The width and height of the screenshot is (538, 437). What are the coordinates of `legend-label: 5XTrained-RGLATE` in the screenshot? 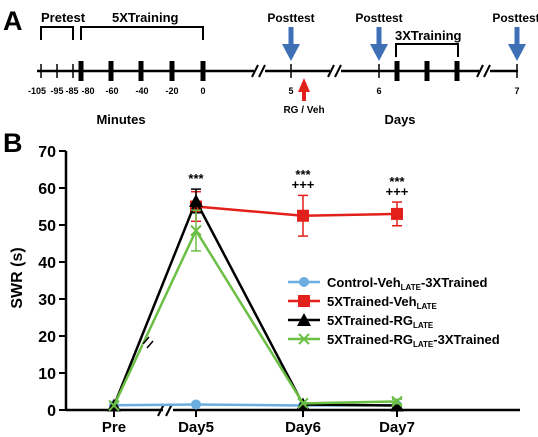 It's located at (380, 321).